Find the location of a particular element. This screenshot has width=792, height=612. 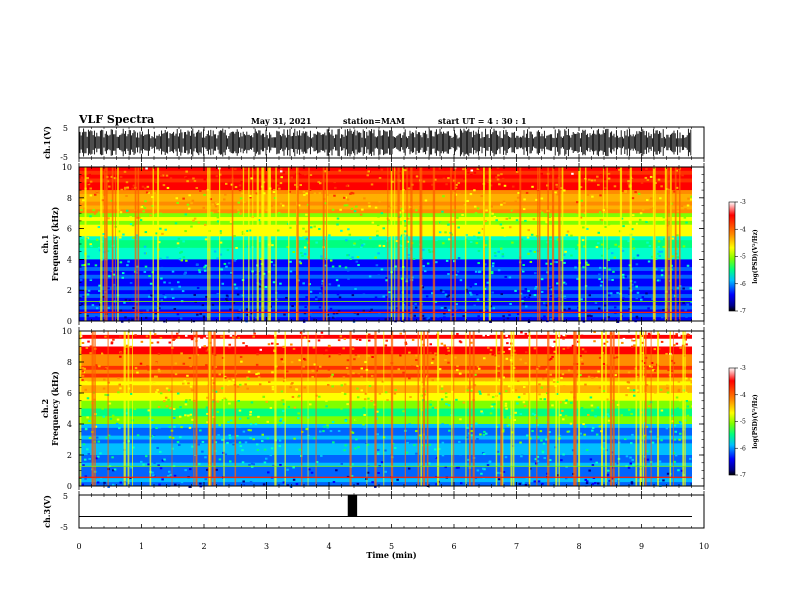

ch3-pulse is located at coordinates (352, 506).